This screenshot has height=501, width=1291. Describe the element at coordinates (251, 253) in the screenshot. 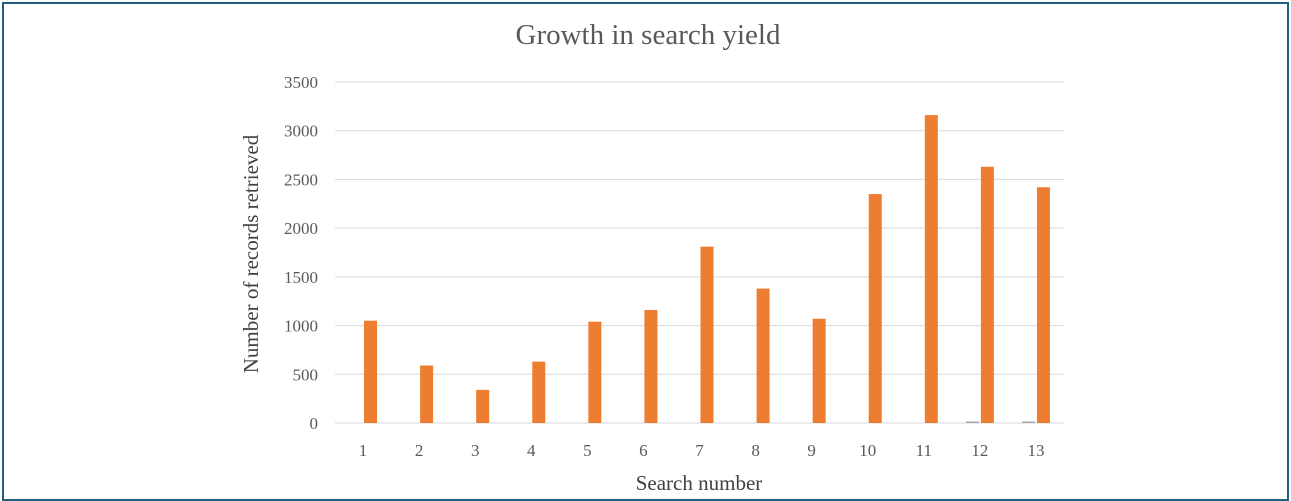

I see `y-axis-label: Number of records retrieved` at that location.